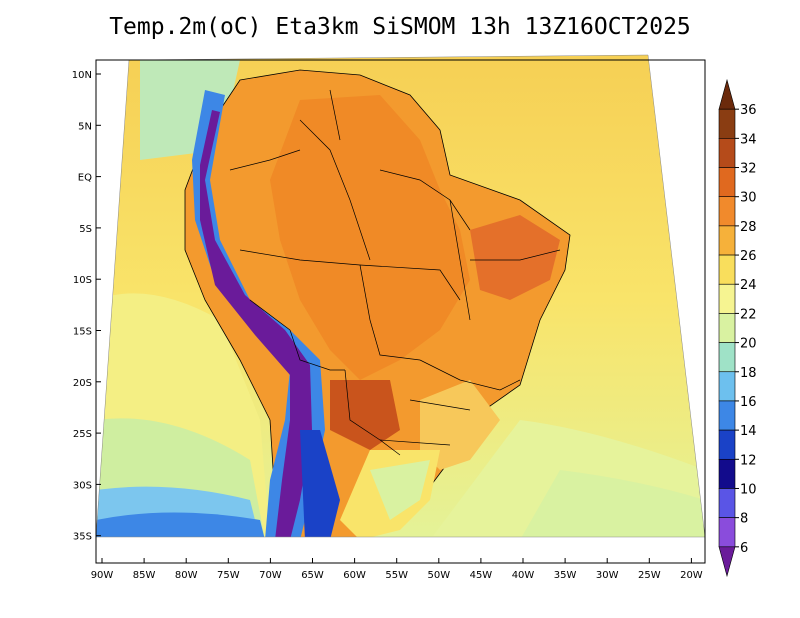 The height and width of the screenshot is (618, 800). I want to click on colorbar-label: 12, so click(748, 460).